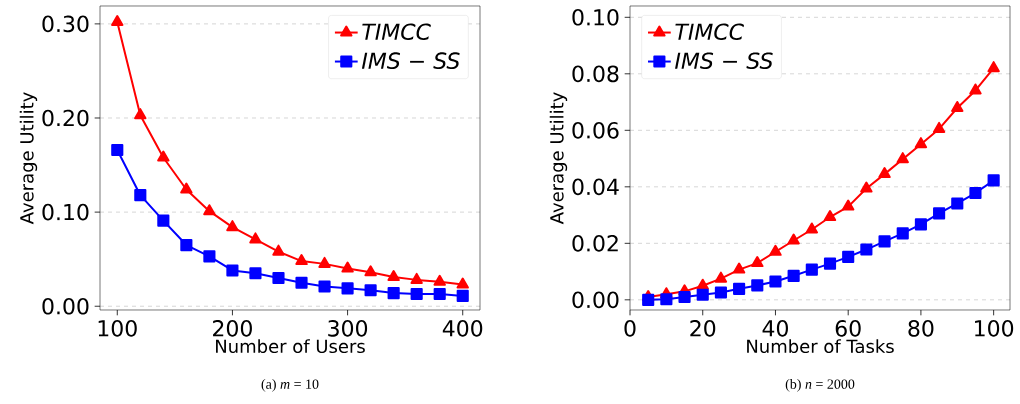  I want to click on x-tick-label: 300, so click(348, 328).